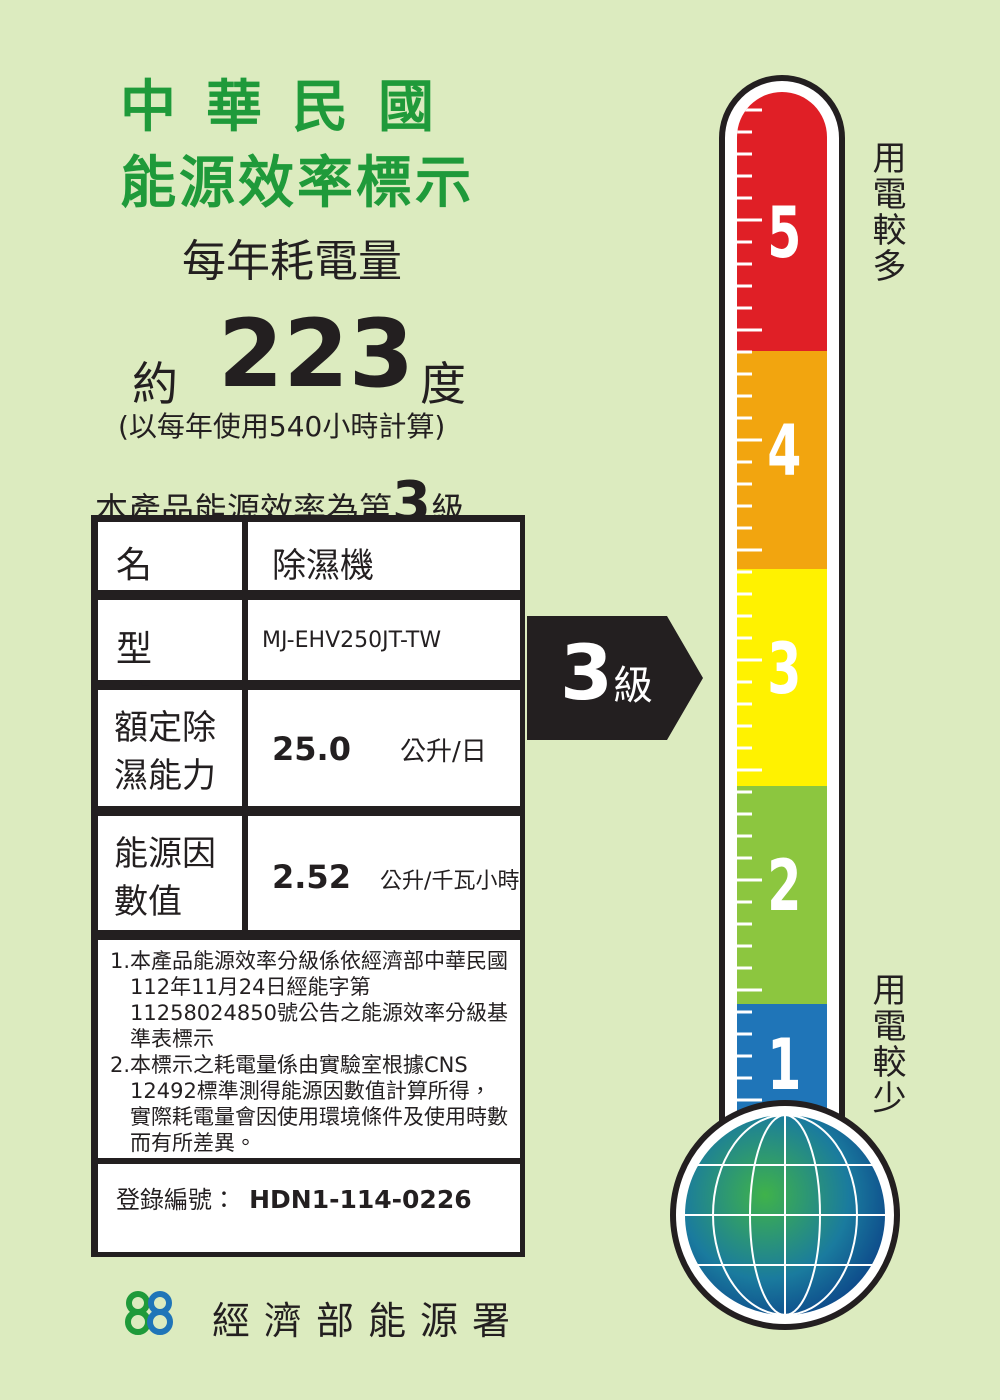  Describe the element at coordinates (784, 233) in the screenshot. I see `level-label: 5` at that location.